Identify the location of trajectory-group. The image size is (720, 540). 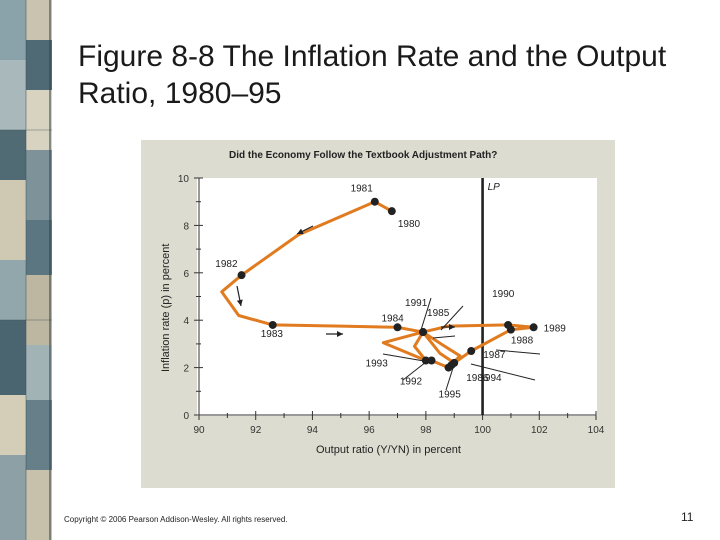
(379, 284).